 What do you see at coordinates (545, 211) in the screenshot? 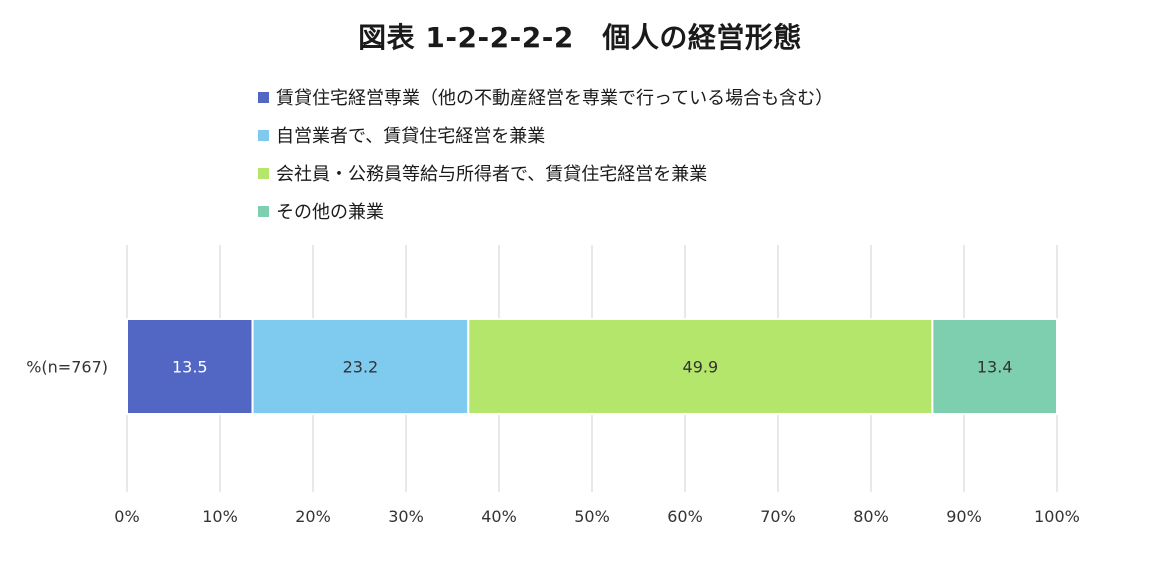
I see `legend-item-4: その他の兼業` at bounding box center [545, 211].